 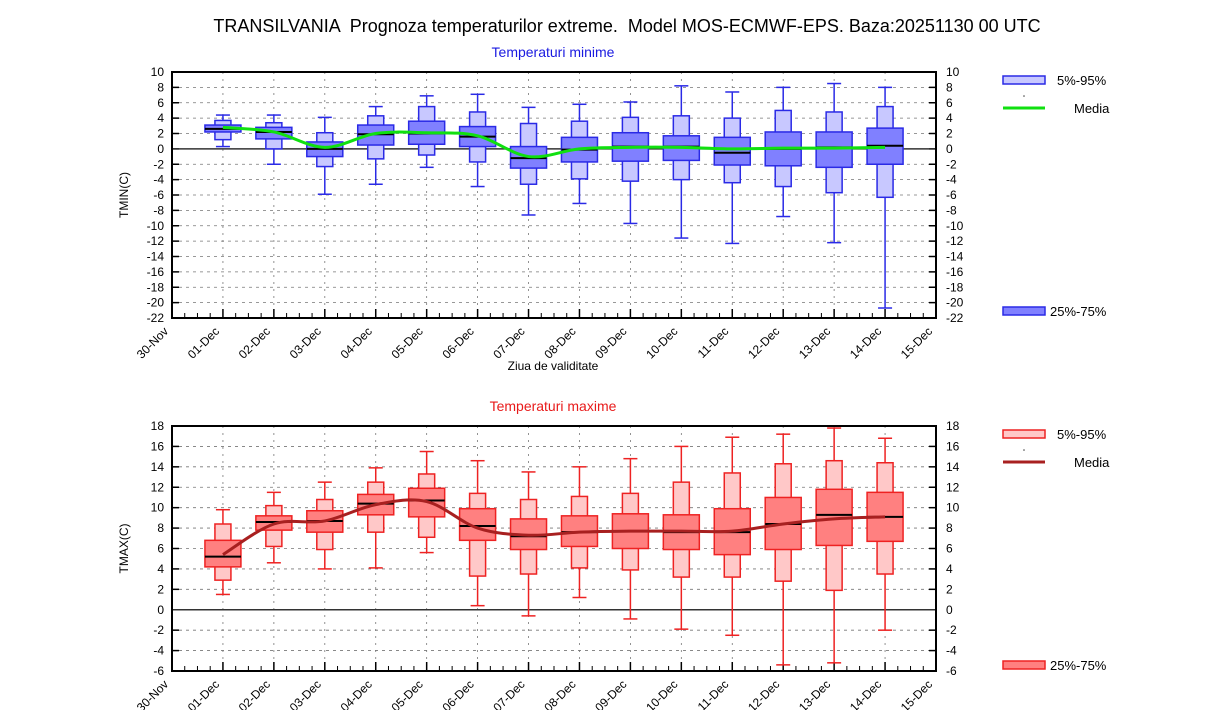 What do you see at coordinates (949, 549) in the screenshot?
I see `y-tick-label-right: 6` at bounding box center [949, 549].